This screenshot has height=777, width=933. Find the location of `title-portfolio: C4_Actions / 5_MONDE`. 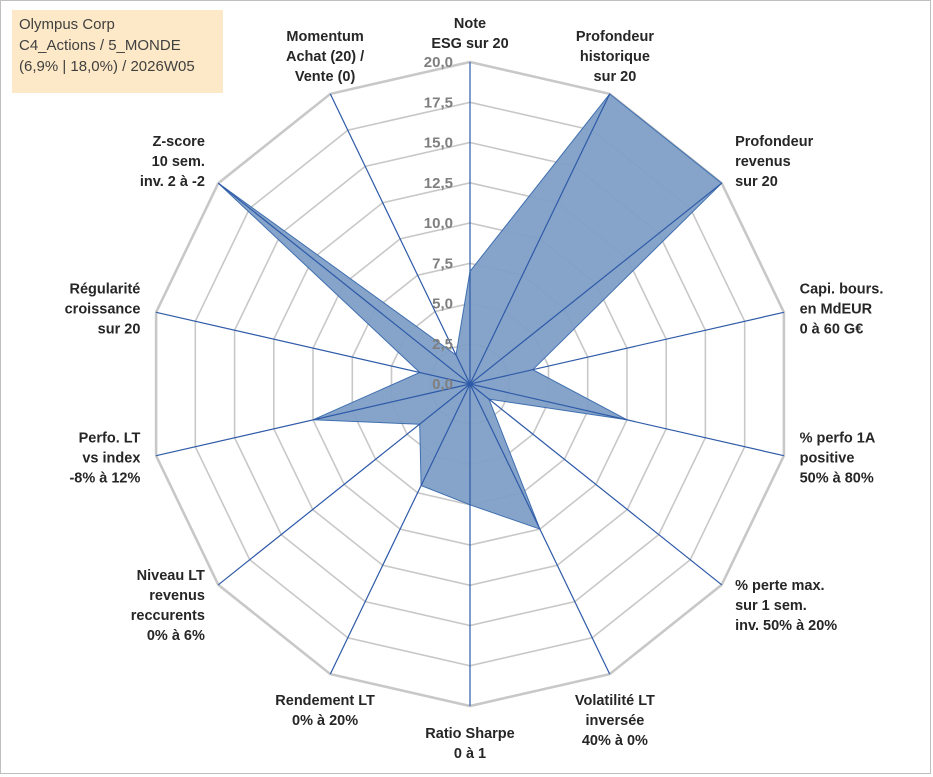

title-portfolio: C4_Actions / 5_MONDE is located at coordinates (100, 45).